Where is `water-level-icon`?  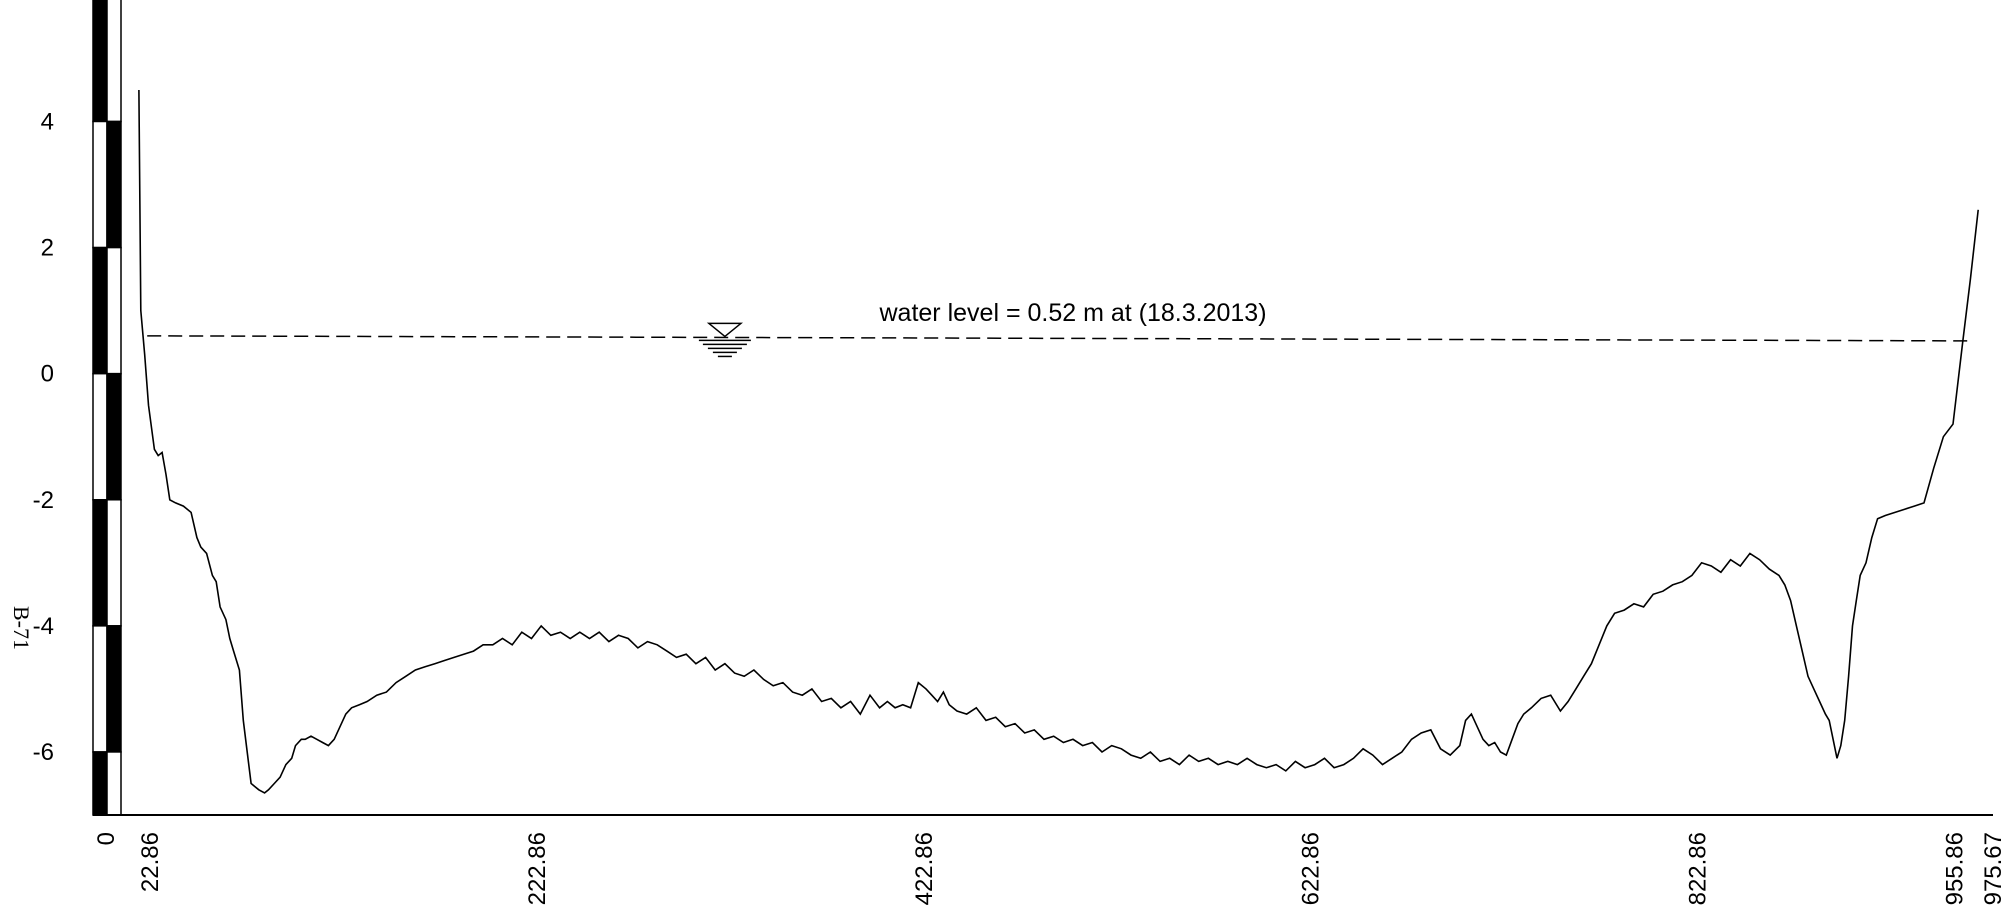 water-level-icon is located at coordinates (724, 340).